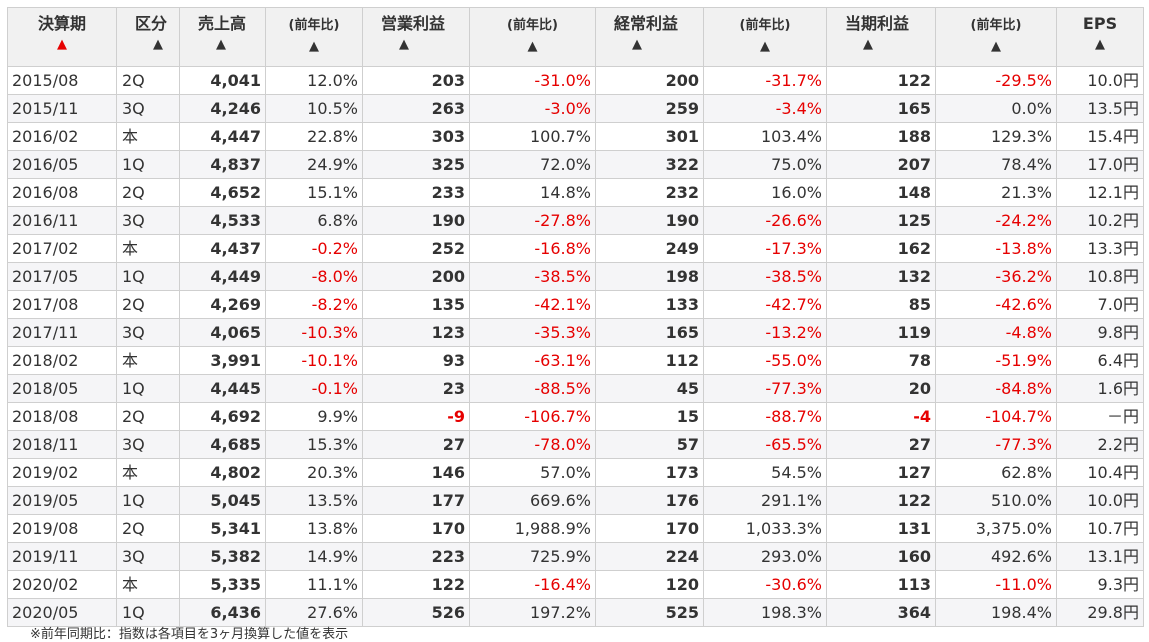  I want to click on cell-ordinary-profit-yoy: -31.7%, so click(765, 80).